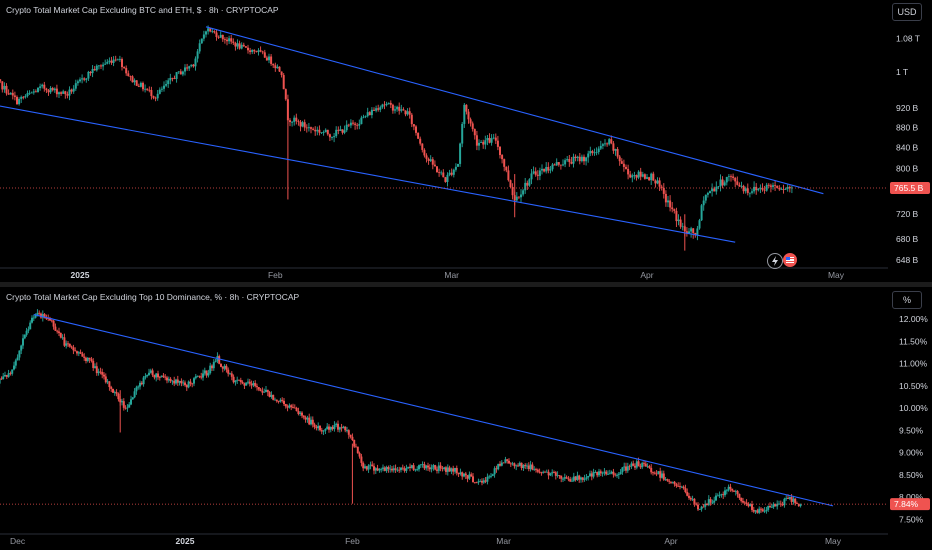 Image resolution: width=932 pixels, height=550 pixels. I want to click on percent-button: %, so click(907, 300).